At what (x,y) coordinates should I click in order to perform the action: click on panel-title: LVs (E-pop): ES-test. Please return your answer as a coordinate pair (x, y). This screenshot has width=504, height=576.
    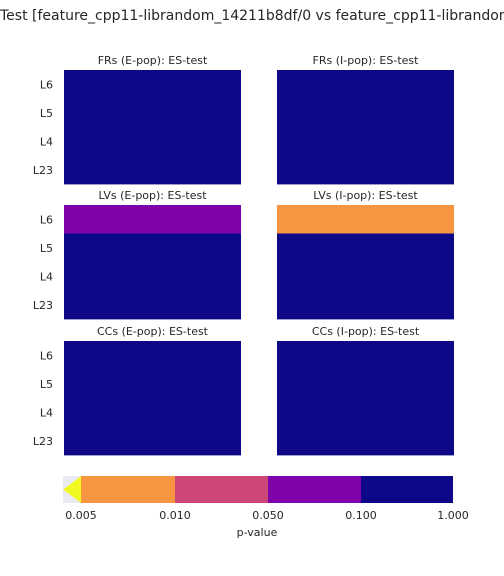
    Looking at the image, I should click on (152, 195).